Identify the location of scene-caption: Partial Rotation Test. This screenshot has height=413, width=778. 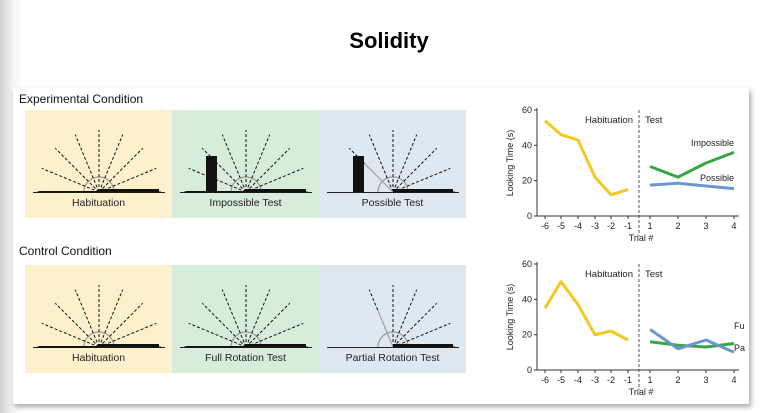
(392, 358).